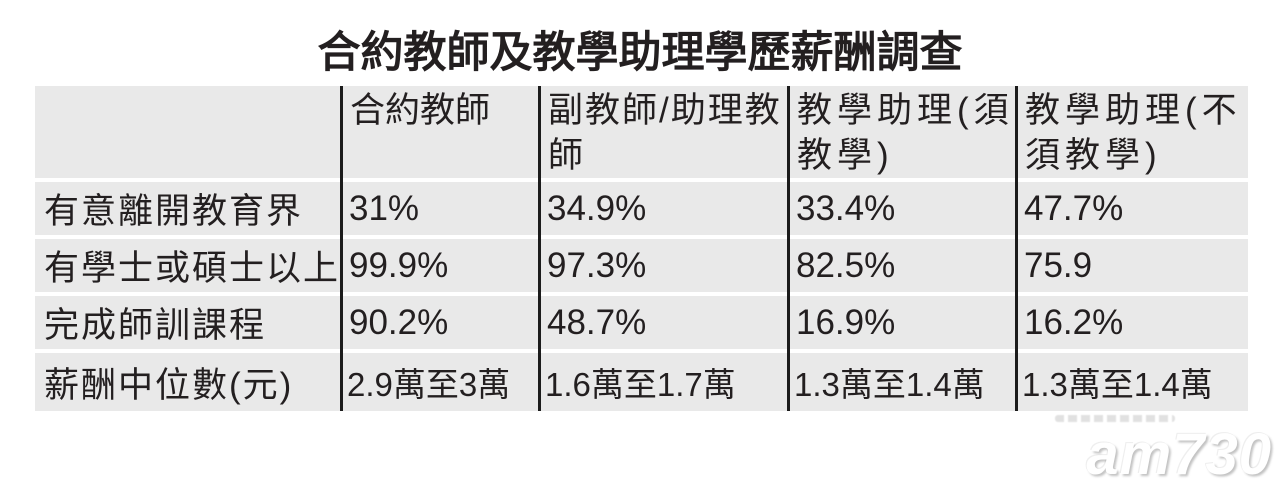  What do you see at coordinates (440, 322) in the screenshot?
I see `table-cell: 90.2%` at bounding box center [440, 322].